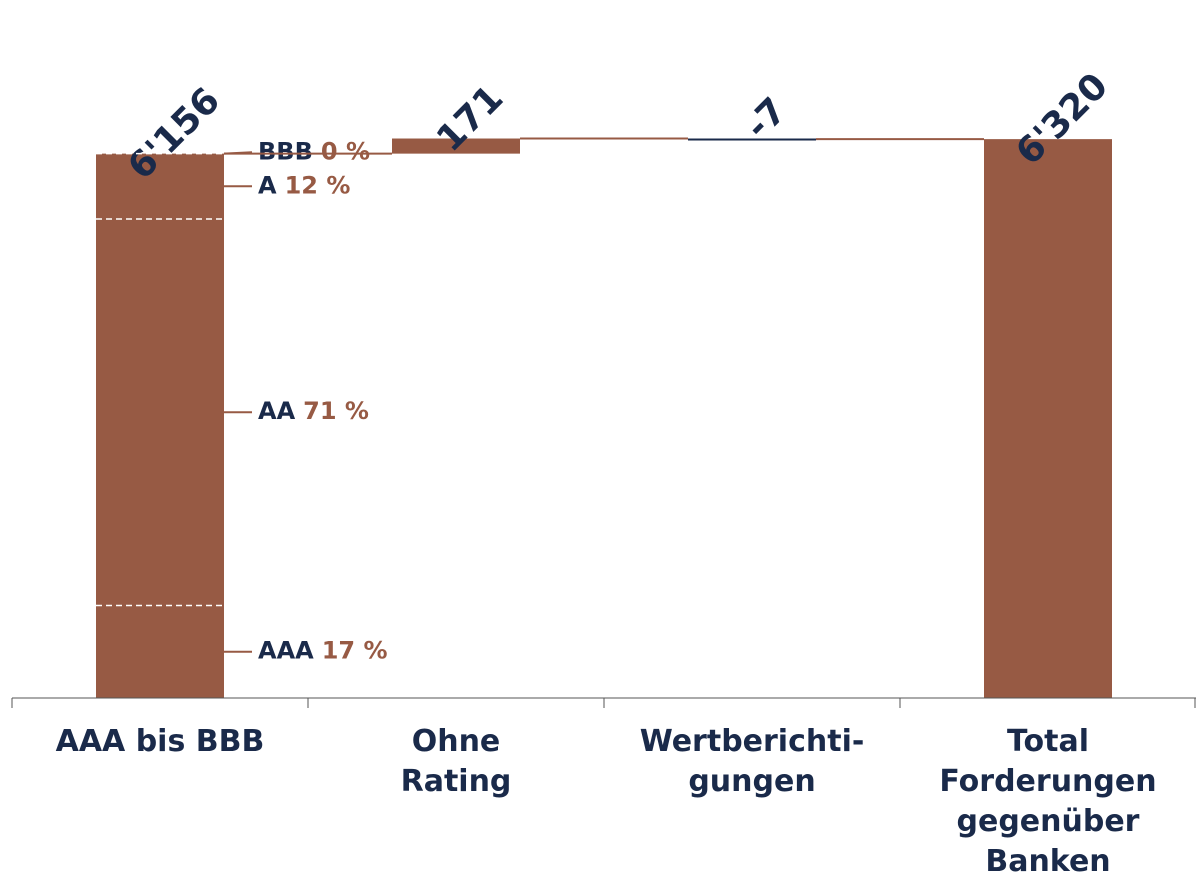 This screenshot has width=1196, height=888. I want to click on x-tick-label-line: gegenüber, so click(1048, 821).